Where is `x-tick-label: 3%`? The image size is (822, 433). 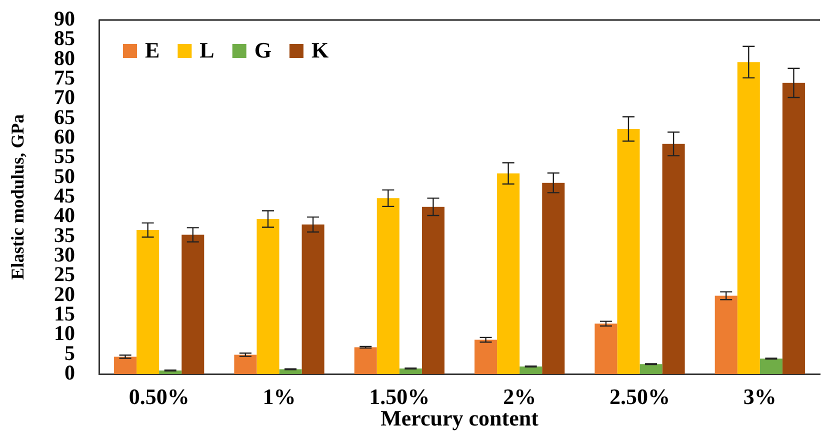 x-tick-label: 3% is located at coordinates (759, 396).